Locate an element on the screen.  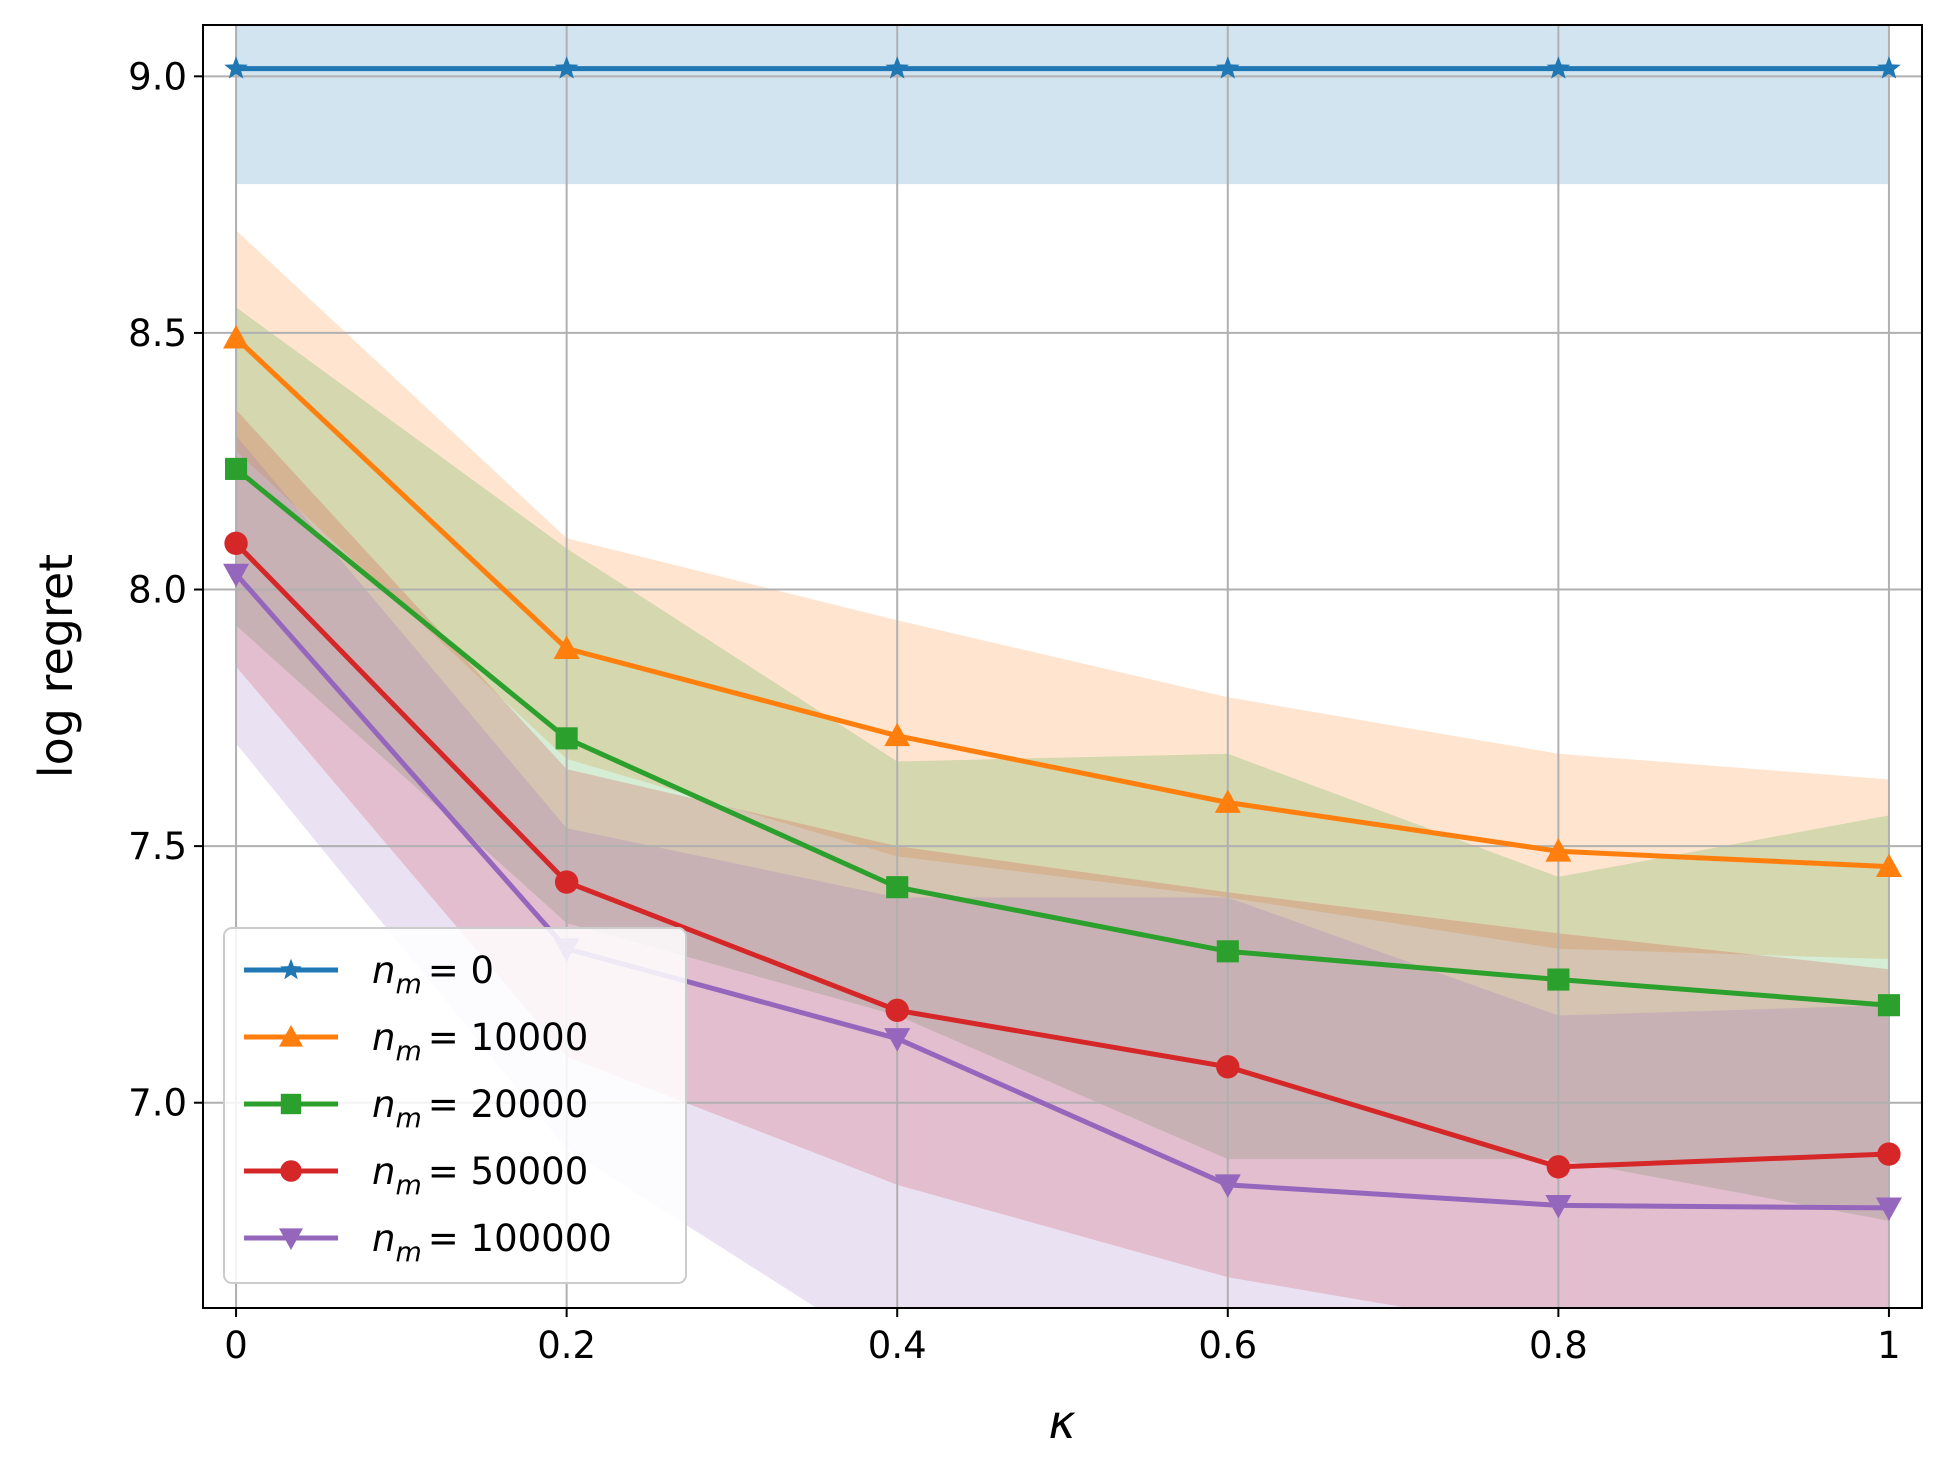
legend-label: nm = 20000 is located at coordinates (480, 1108).